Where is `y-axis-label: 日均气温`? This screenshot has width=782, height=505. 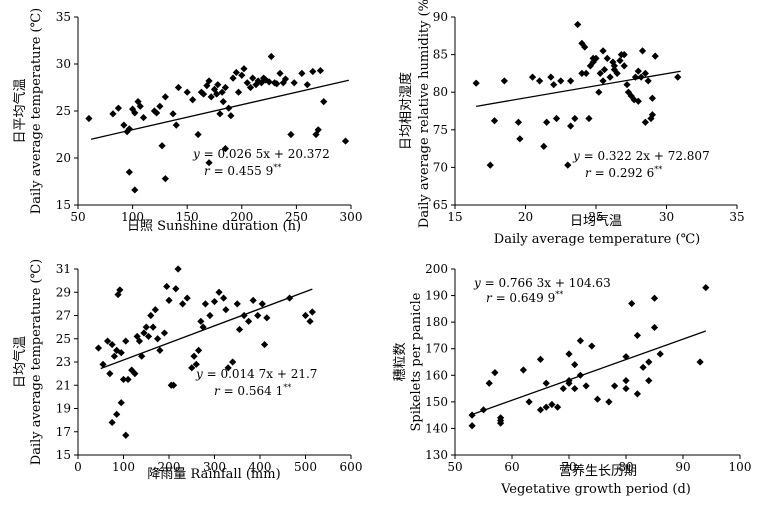 y-axis-label: 日均气温 is located at coordinates (20, 362).